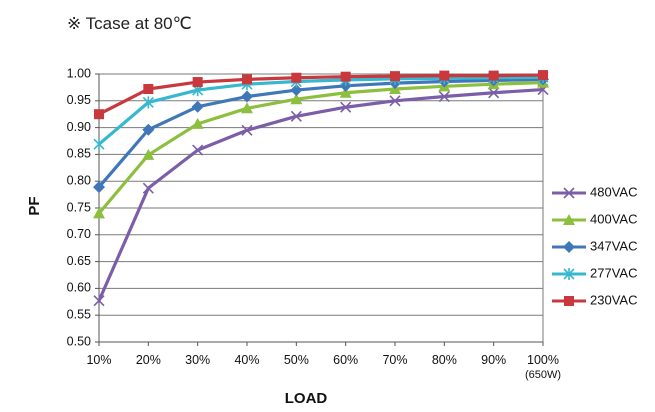 The image size is (655, 412). Describe the element at coordinates (613, 191) in the screenshot. I see `legend-label: 480VAC` at that location.